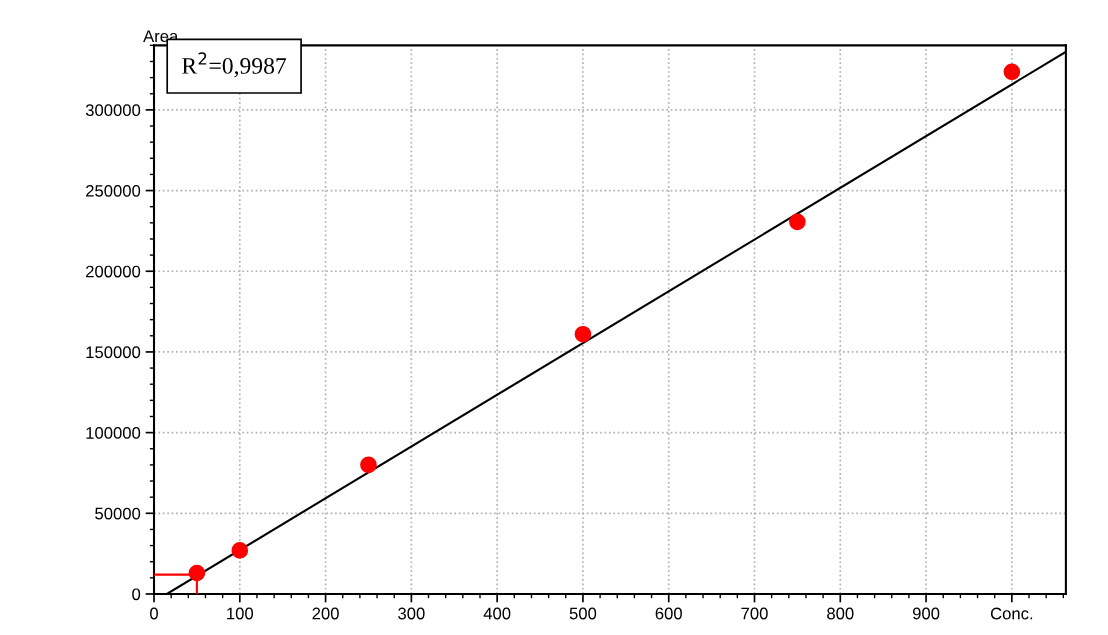 The height and width of the screenshot is (635, 1108). What do you see at coordinates (113, 352) in the screenshot?
I see `y-tick-label: 150000` at bounding box center [113, 352].